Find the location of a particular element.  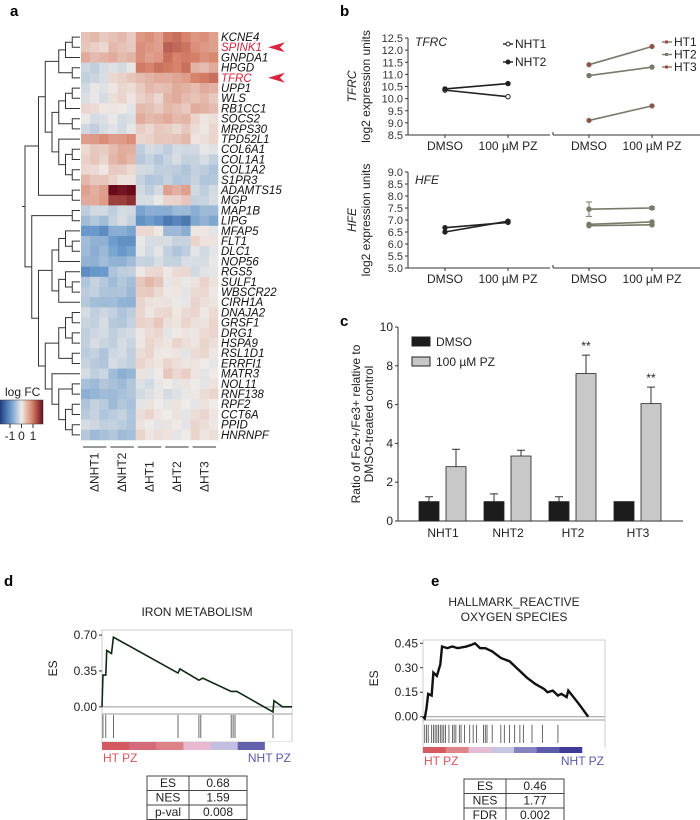

gene-label: WLS is located at coordinates (233, 99).